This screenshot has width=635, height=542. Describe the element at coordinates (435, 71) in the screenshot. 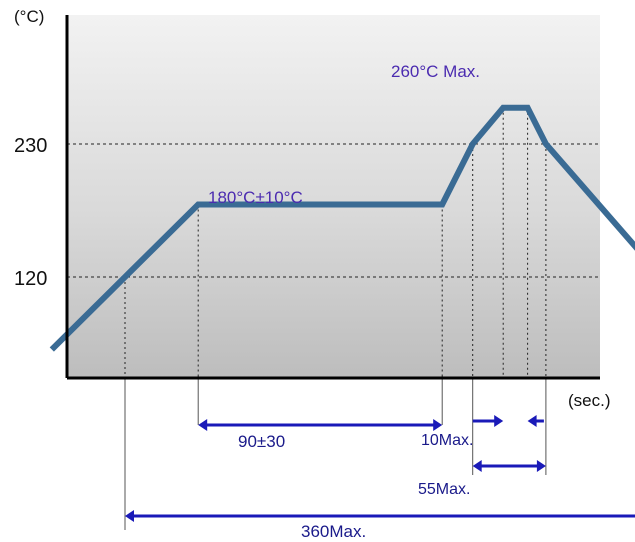

I see `peak-temp-annotation: 260°C Max.` at that location.